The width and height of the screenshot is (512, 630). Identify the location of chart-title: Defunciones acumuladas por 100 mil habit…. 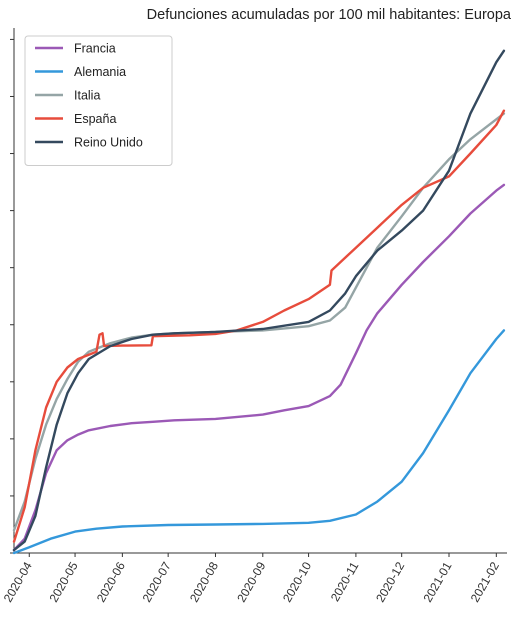
(329, 15).